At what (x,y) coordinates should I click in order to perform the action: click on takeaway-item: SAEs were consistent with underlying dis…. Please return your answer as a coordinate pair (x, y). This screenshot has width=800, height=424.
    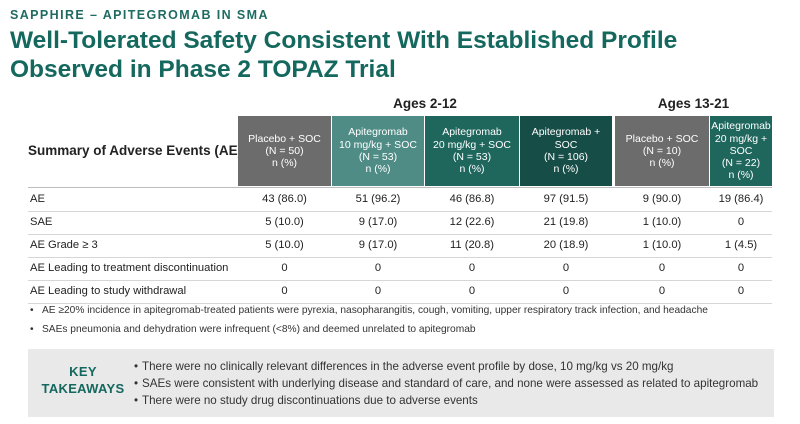
    Looking at the image, I should click on (446, 383).